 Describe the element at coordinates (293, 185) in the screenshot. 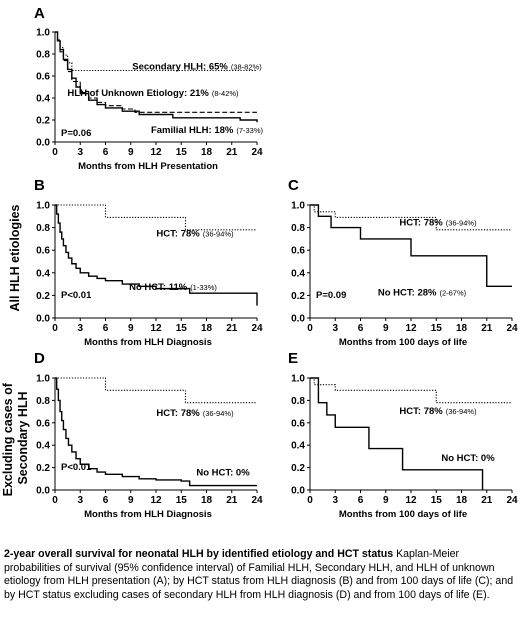

I see `panel-label: C` at that location.